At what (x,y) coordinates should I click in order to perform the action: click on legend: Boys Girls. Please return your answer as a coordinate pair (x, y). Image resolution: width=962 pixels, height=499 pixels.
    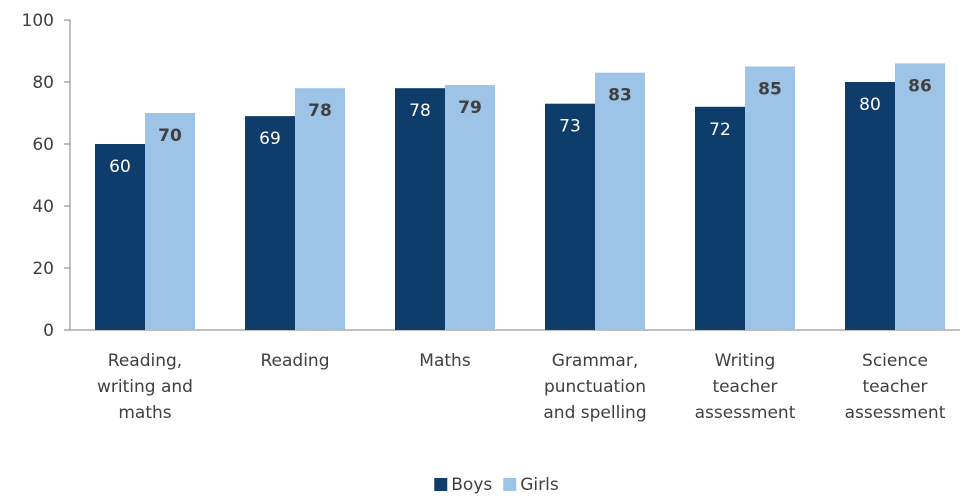
    Looking at the image, I should click on (496, 485).